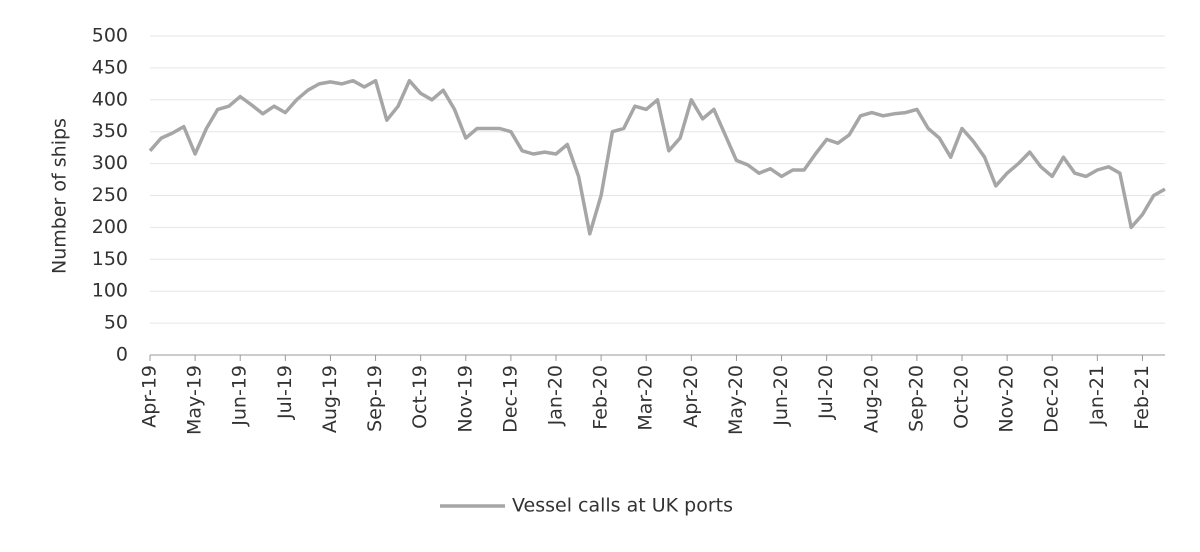  What do you see at coordinates (110, 131) in the screenshot?
I see `y-tick-label: 350` at bounding box center [110, 131].